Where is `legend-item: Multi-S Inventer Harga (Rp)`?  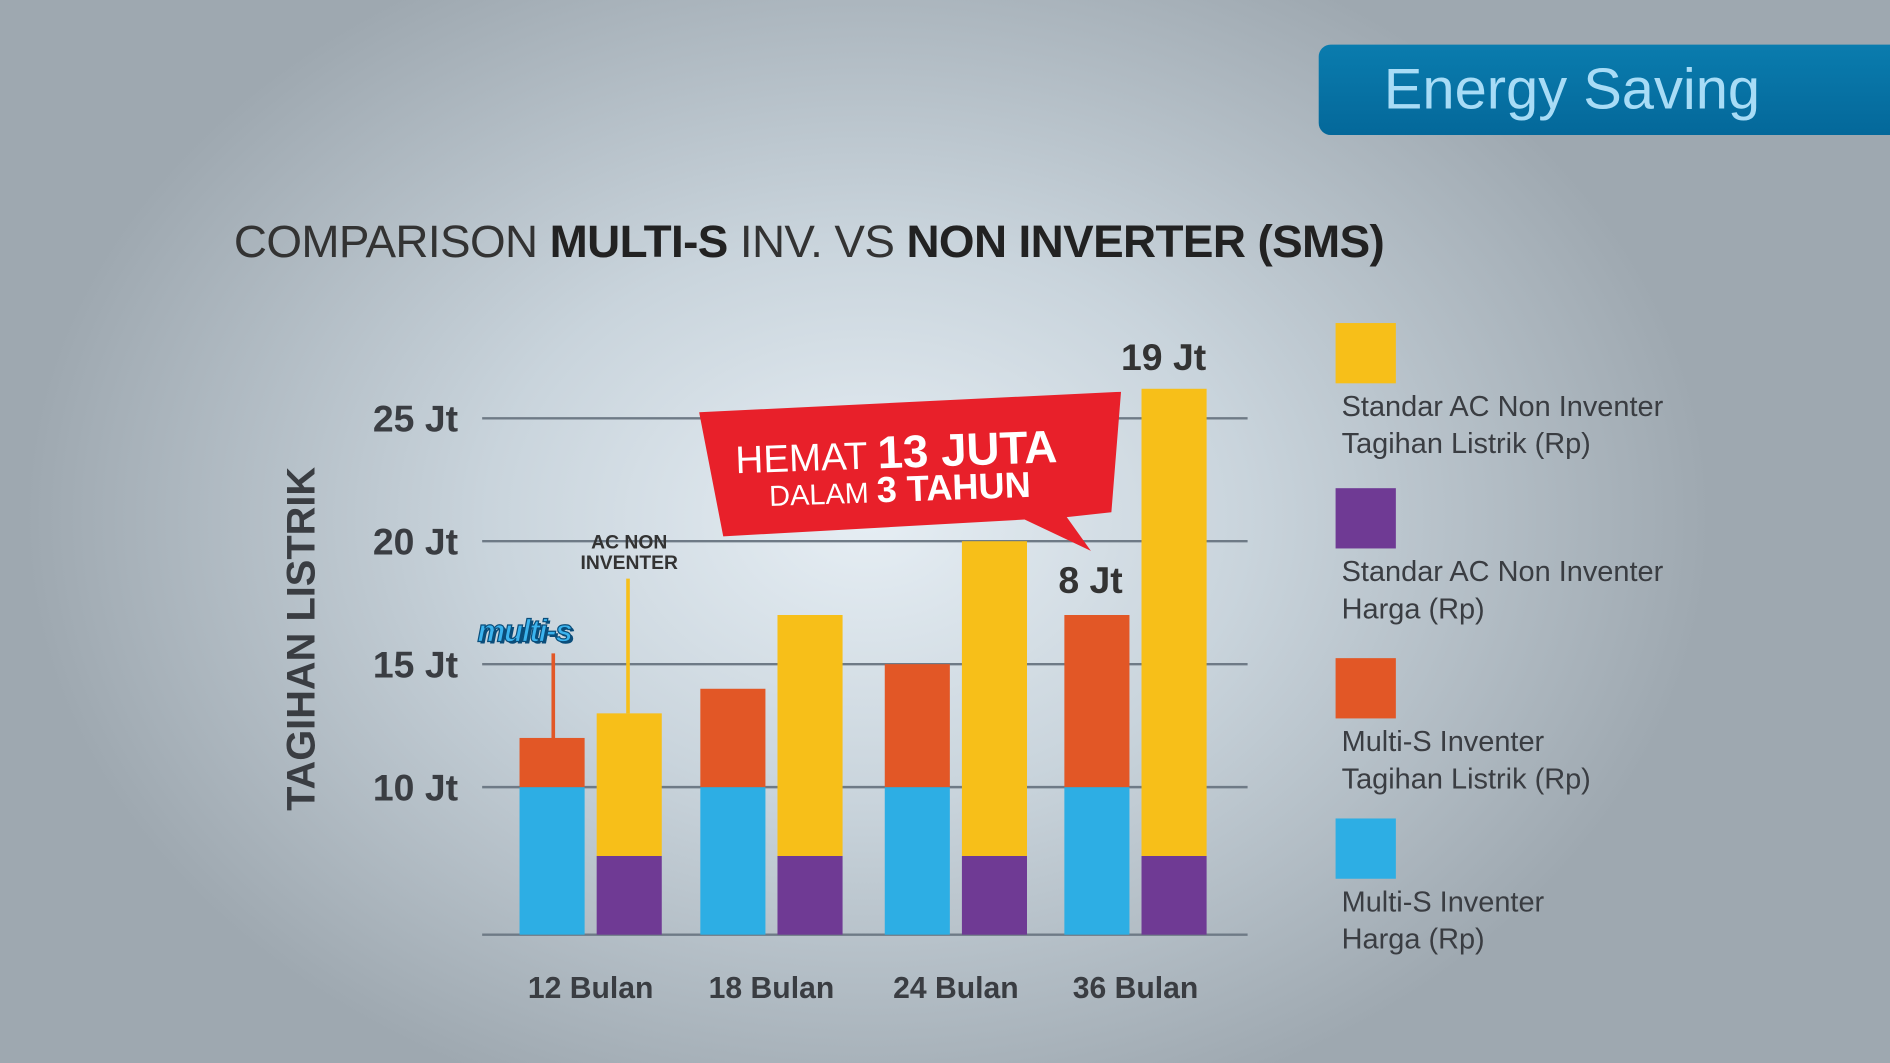 legend-item: Multi-S Inventer Harga (Rp) is located at coordinates (1531, 888).